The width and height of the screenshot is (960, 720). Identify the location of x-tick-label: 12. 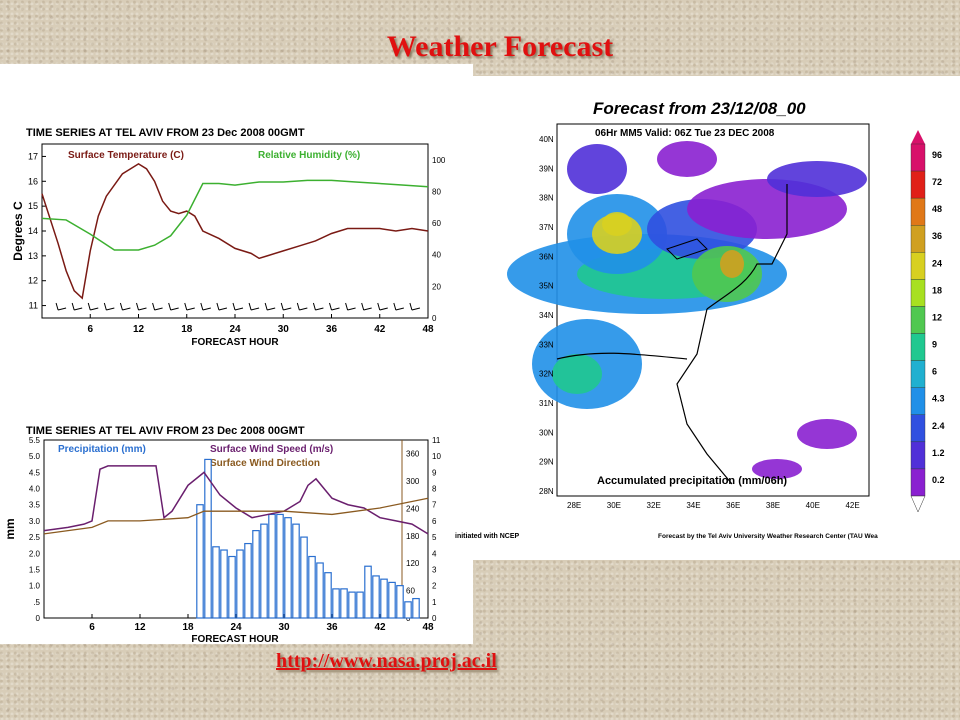
(139, 329).